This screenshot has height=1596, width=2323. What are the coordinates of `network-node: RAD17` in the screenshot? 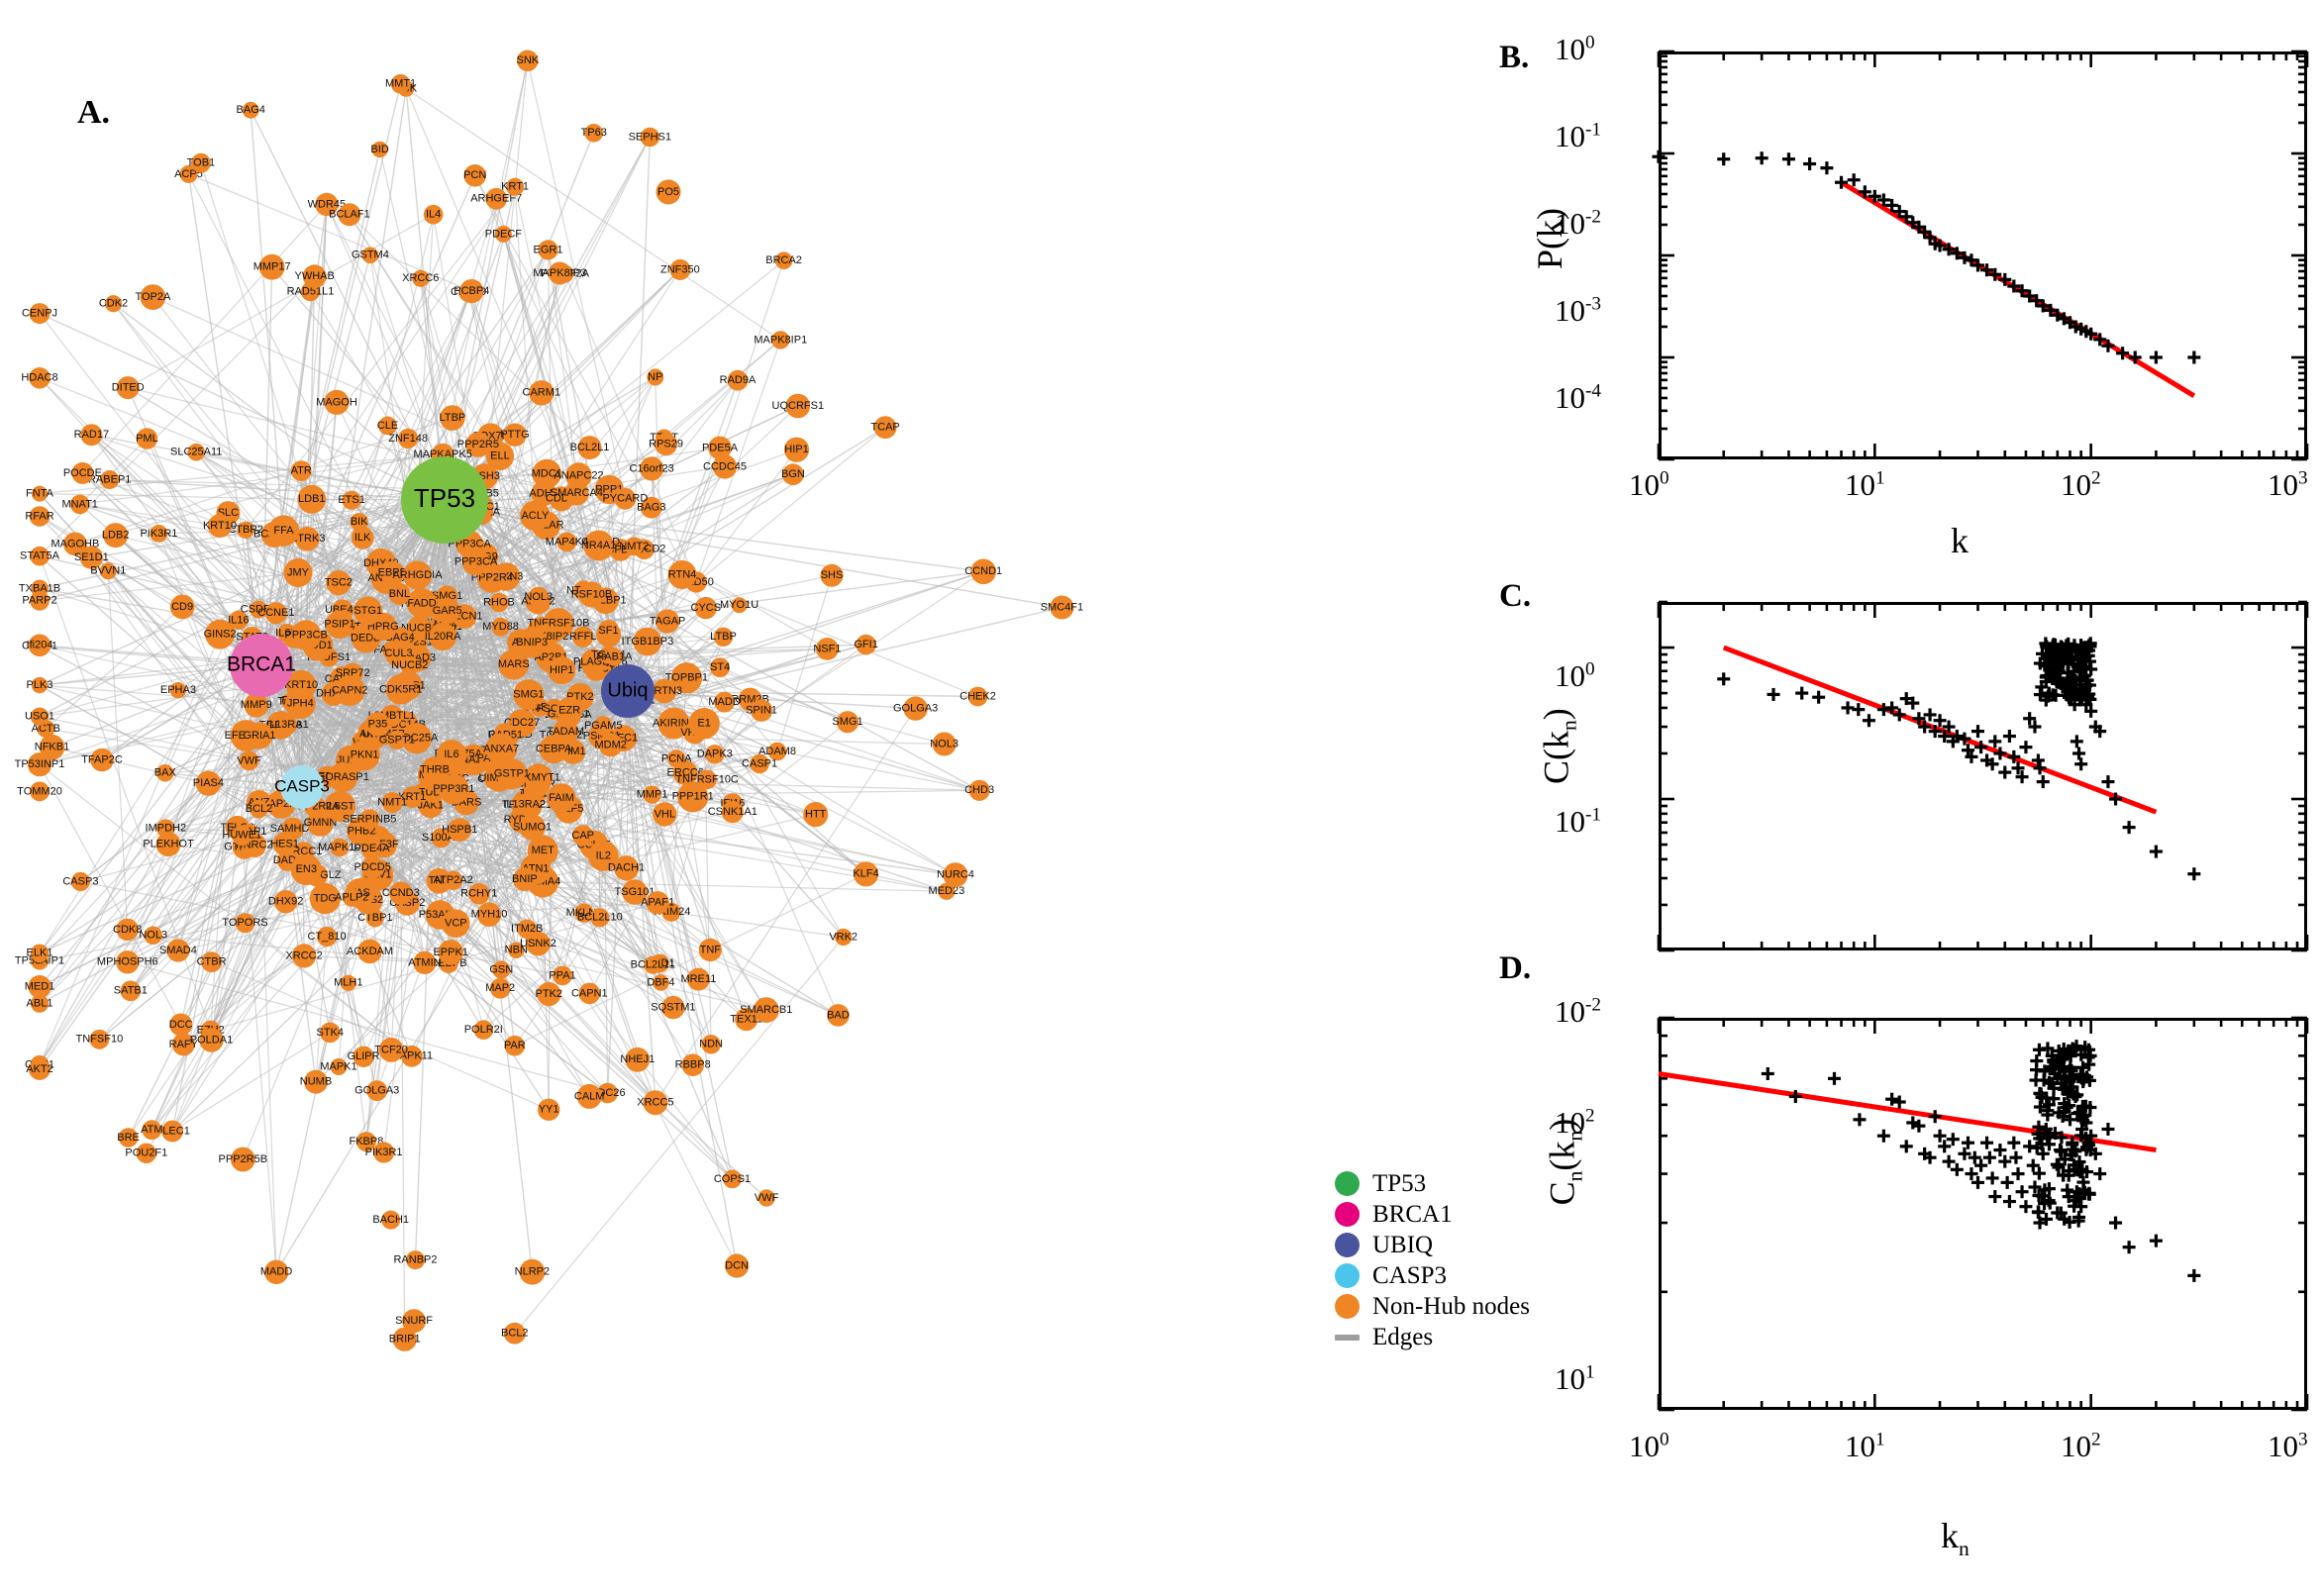 It's located at (91, 435).